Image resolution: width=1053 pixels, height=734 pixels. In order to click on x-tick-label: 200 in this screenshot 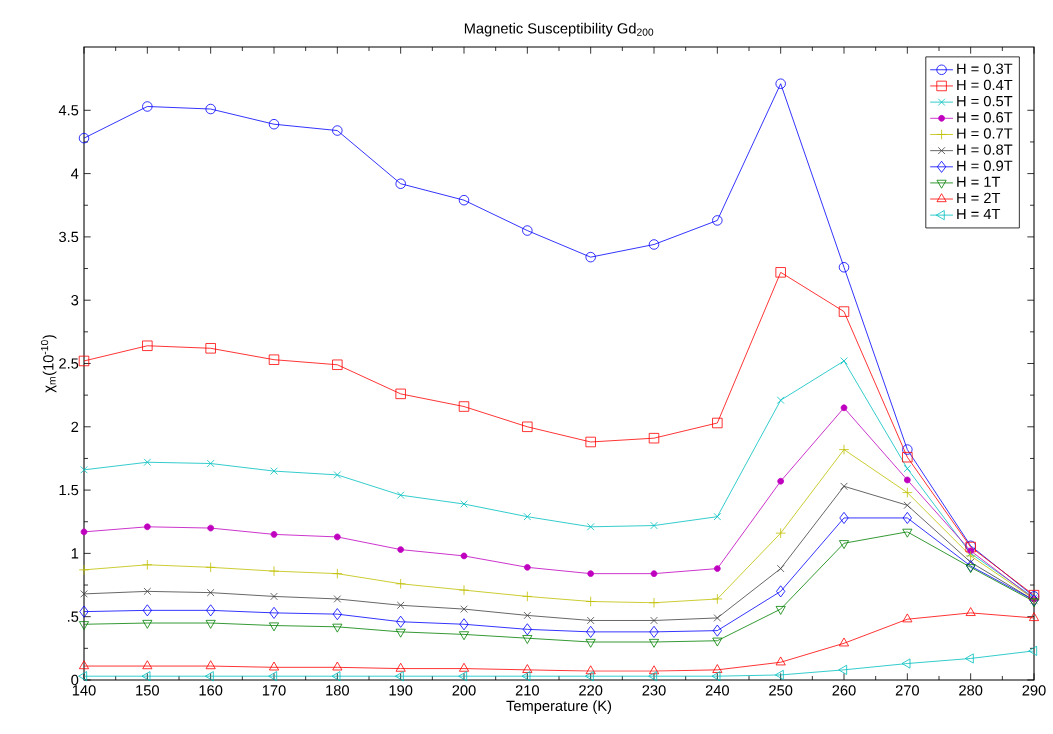, I will do `click(464, 690)`.